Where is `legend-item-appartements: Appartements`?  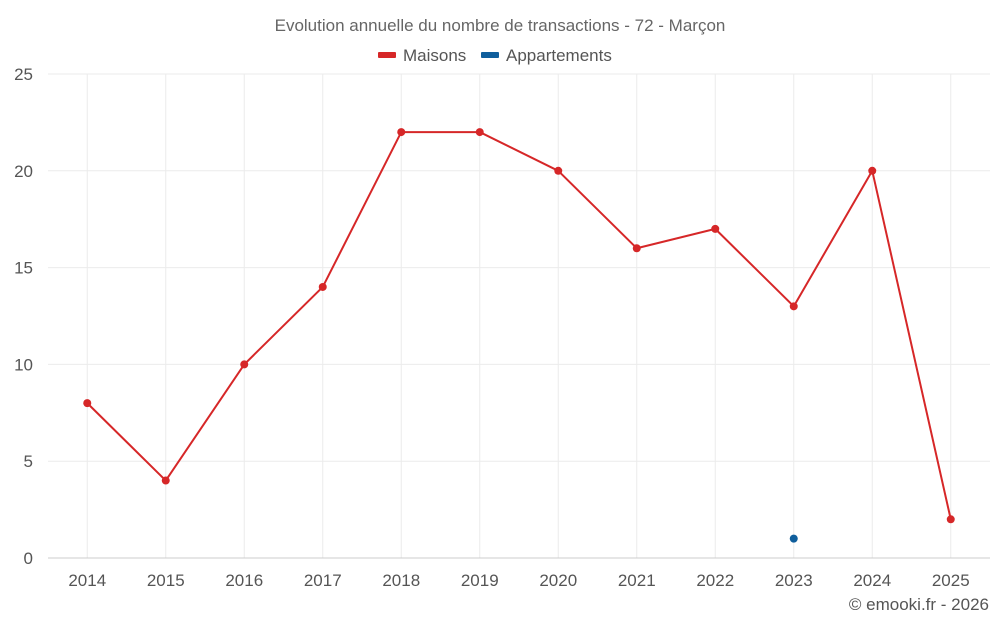 legend-item-appartements: Appartements is located at coordinates (546, 55).